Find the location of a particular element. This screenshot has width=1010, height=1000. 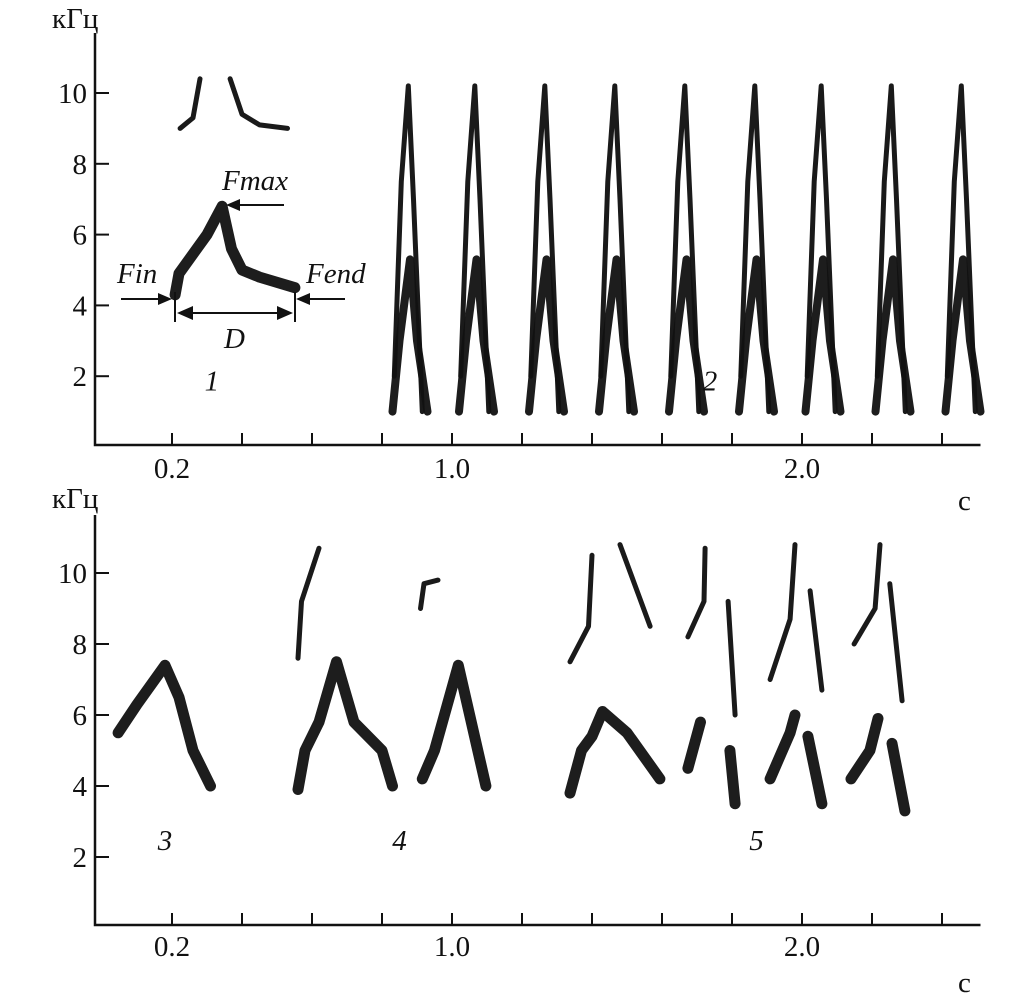

syllable-1-fundamental is located at coordinates (235, 250).